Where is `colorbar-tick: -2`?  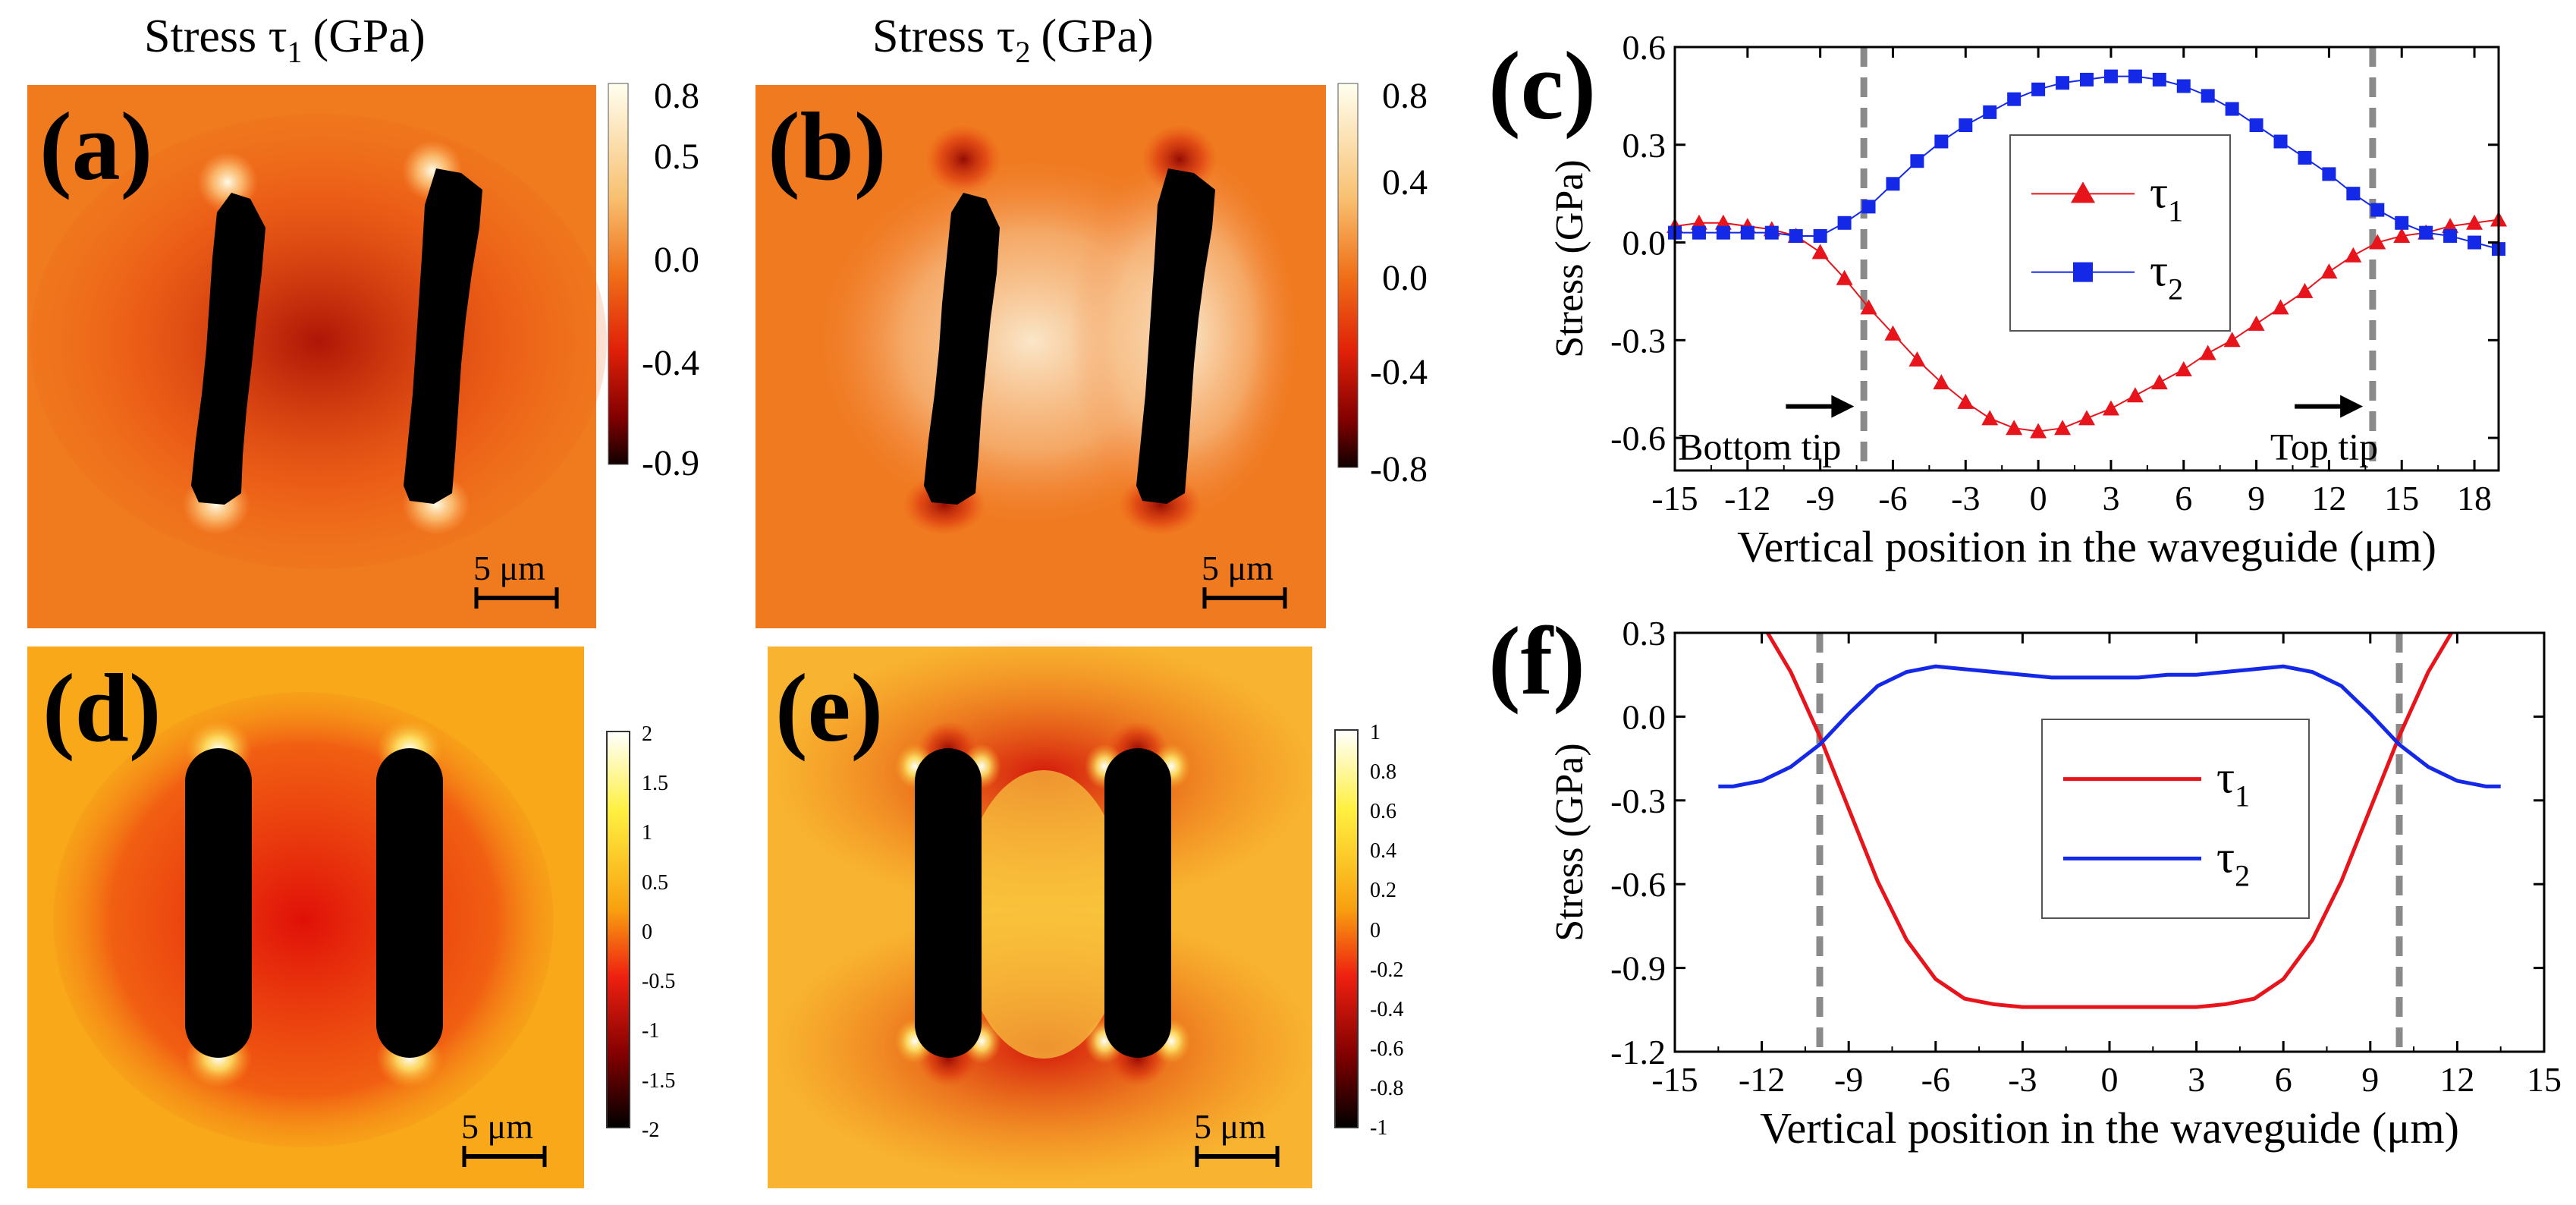 colorbar-tick: -2 is located at coordinates (650, 1130).